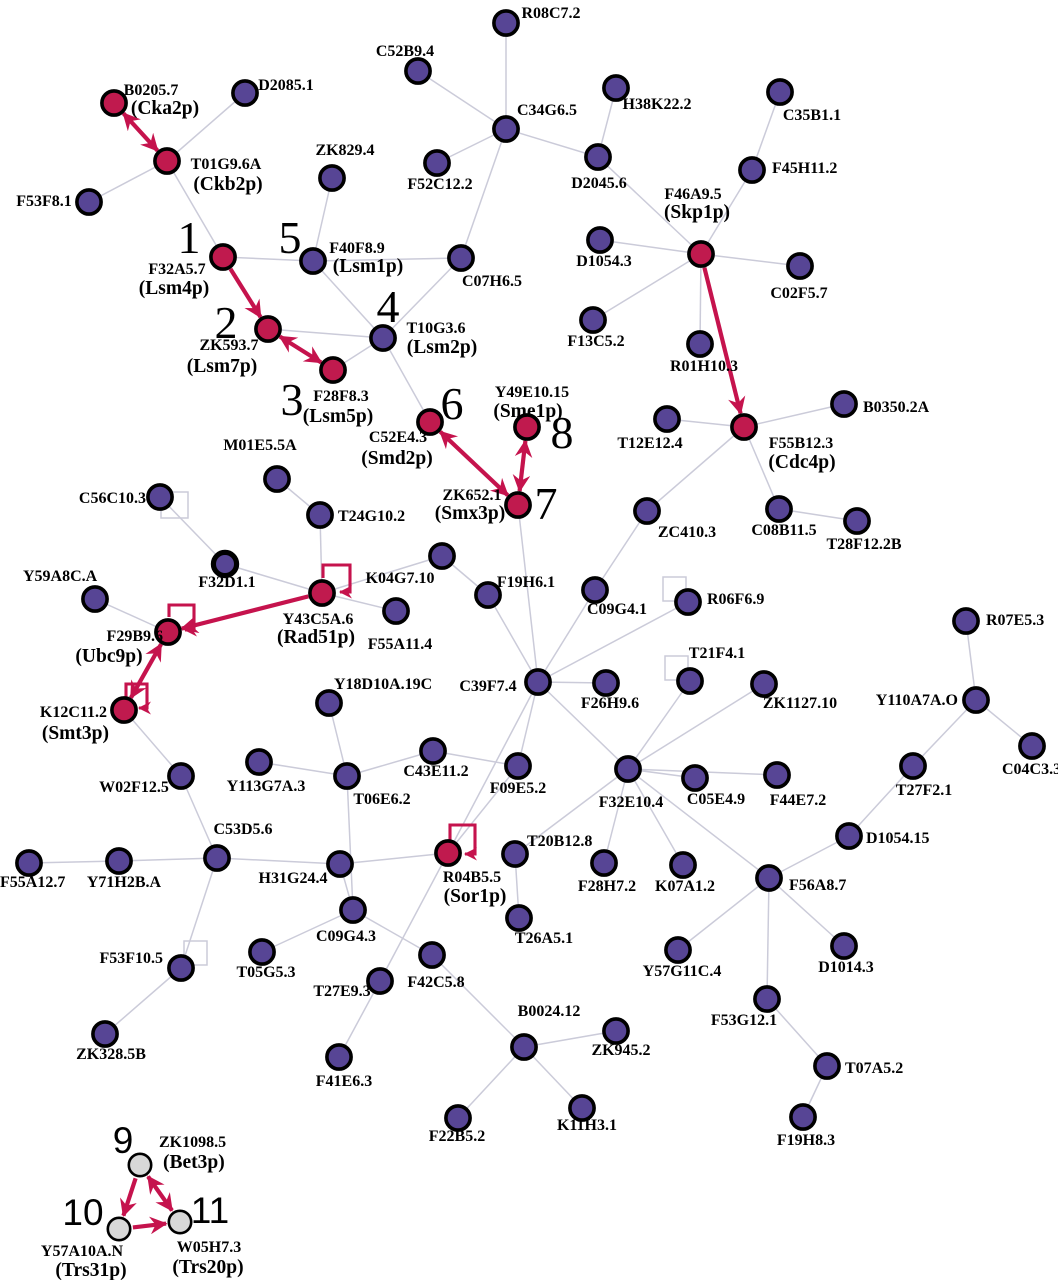 The width and height of the screenshot is (1058, 1280). Describe the element at coordinates (562, 432) in the screenshot. I see `svg-text: 8` at that location.